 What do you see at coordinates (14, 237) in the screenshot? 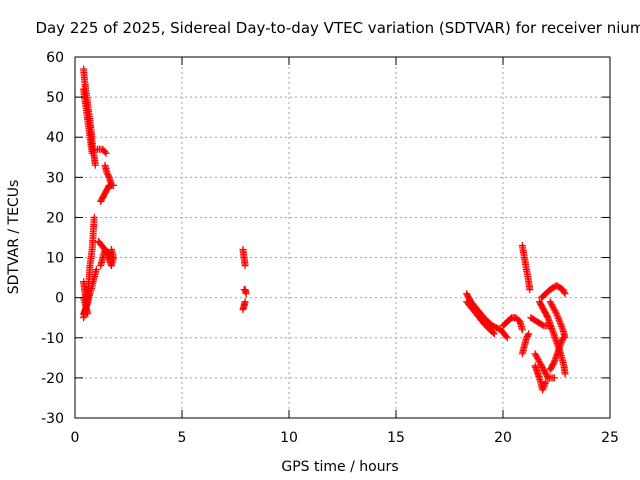
I see `y-axis-label: SDTVAR / TECUs` at bounding box center [14, 237].